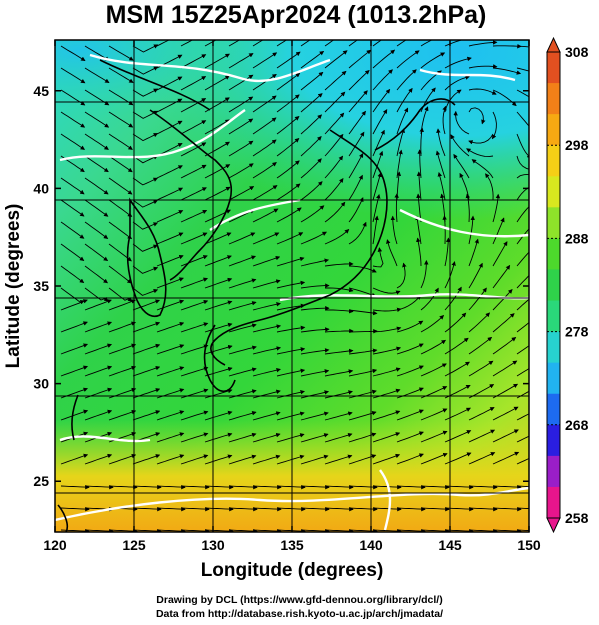 The width and height of the screenshot is (599, 625). Describe the element at coordinates (41, 481) in the screenshot. I see `y-tick-label: 25` at that location.